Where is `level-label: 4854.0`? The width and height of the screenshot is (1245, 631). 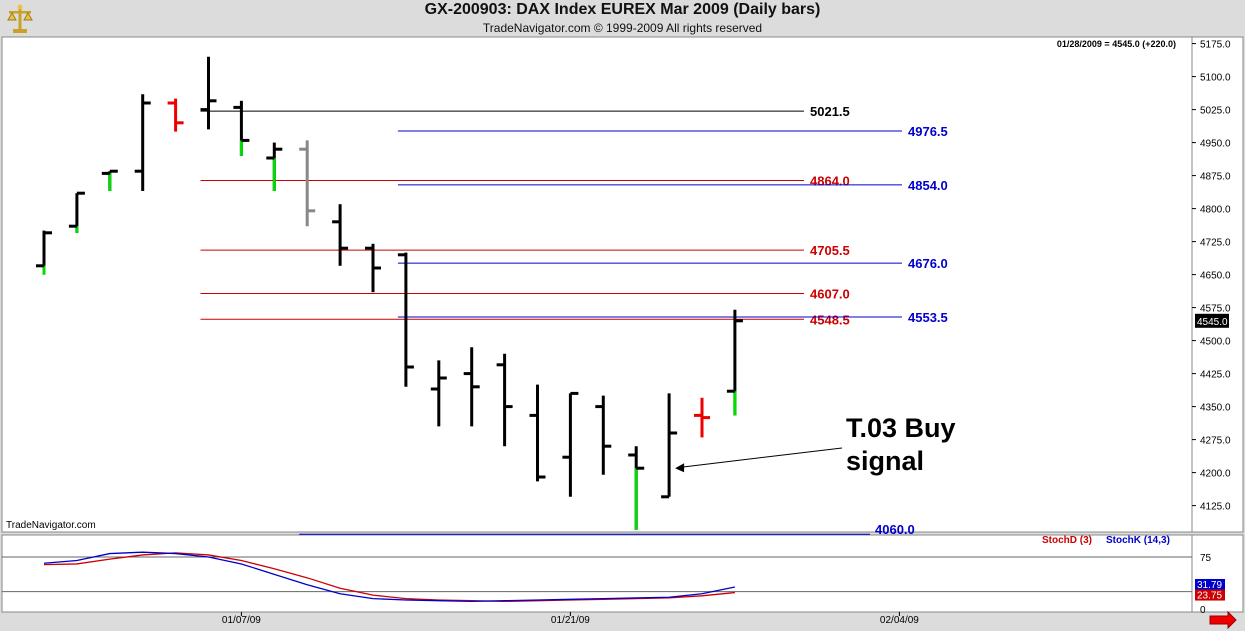 level-label: 4854.0 is located at coordinates (928, 185).